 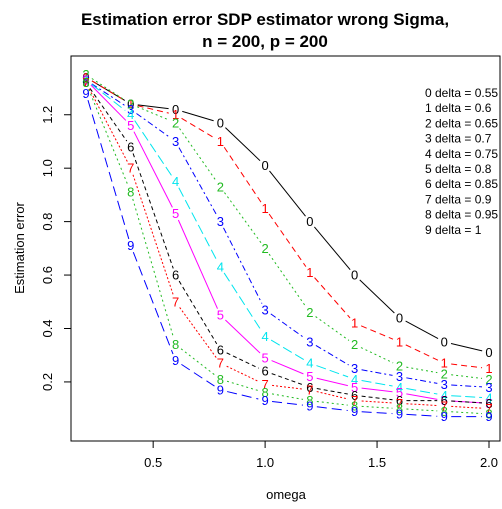 I want to click on legend-entry: 0 delta = 0.55, so click(x=461, y=93).